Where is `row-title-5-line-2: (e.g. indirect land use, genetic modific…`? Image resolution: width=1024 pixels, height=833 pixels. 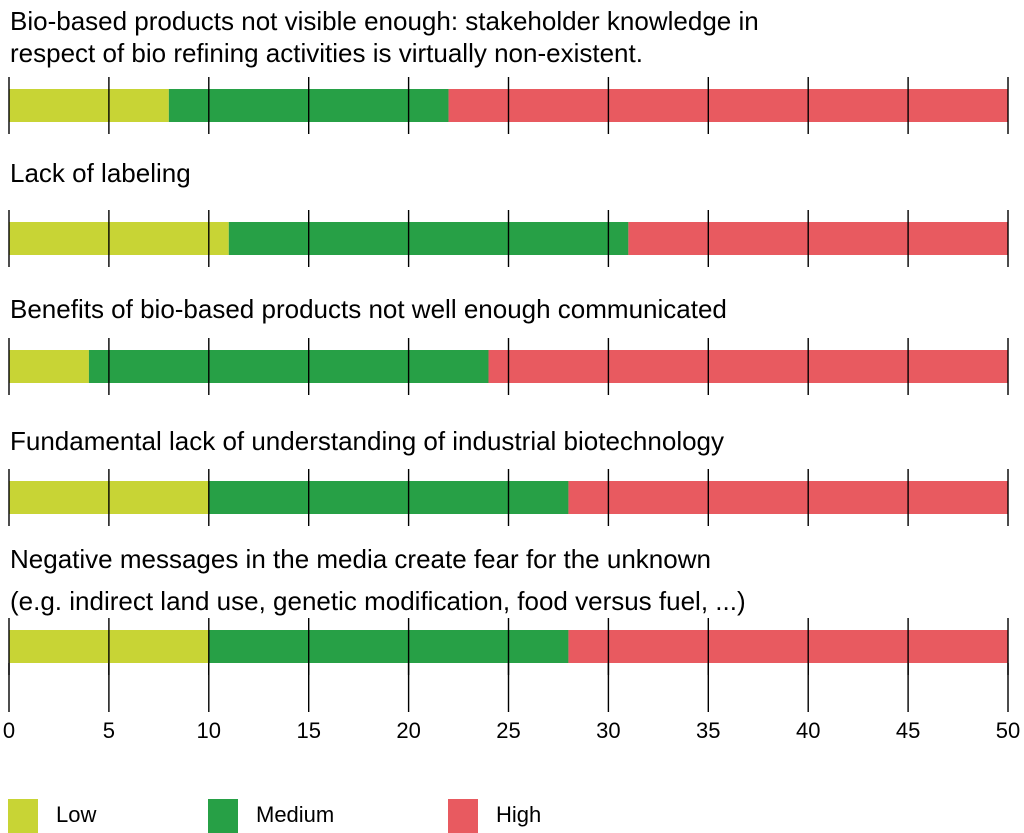 row-title-5-line-2: (e.g. indirect land use, genetic modific… is located at coordinates (378, 601).